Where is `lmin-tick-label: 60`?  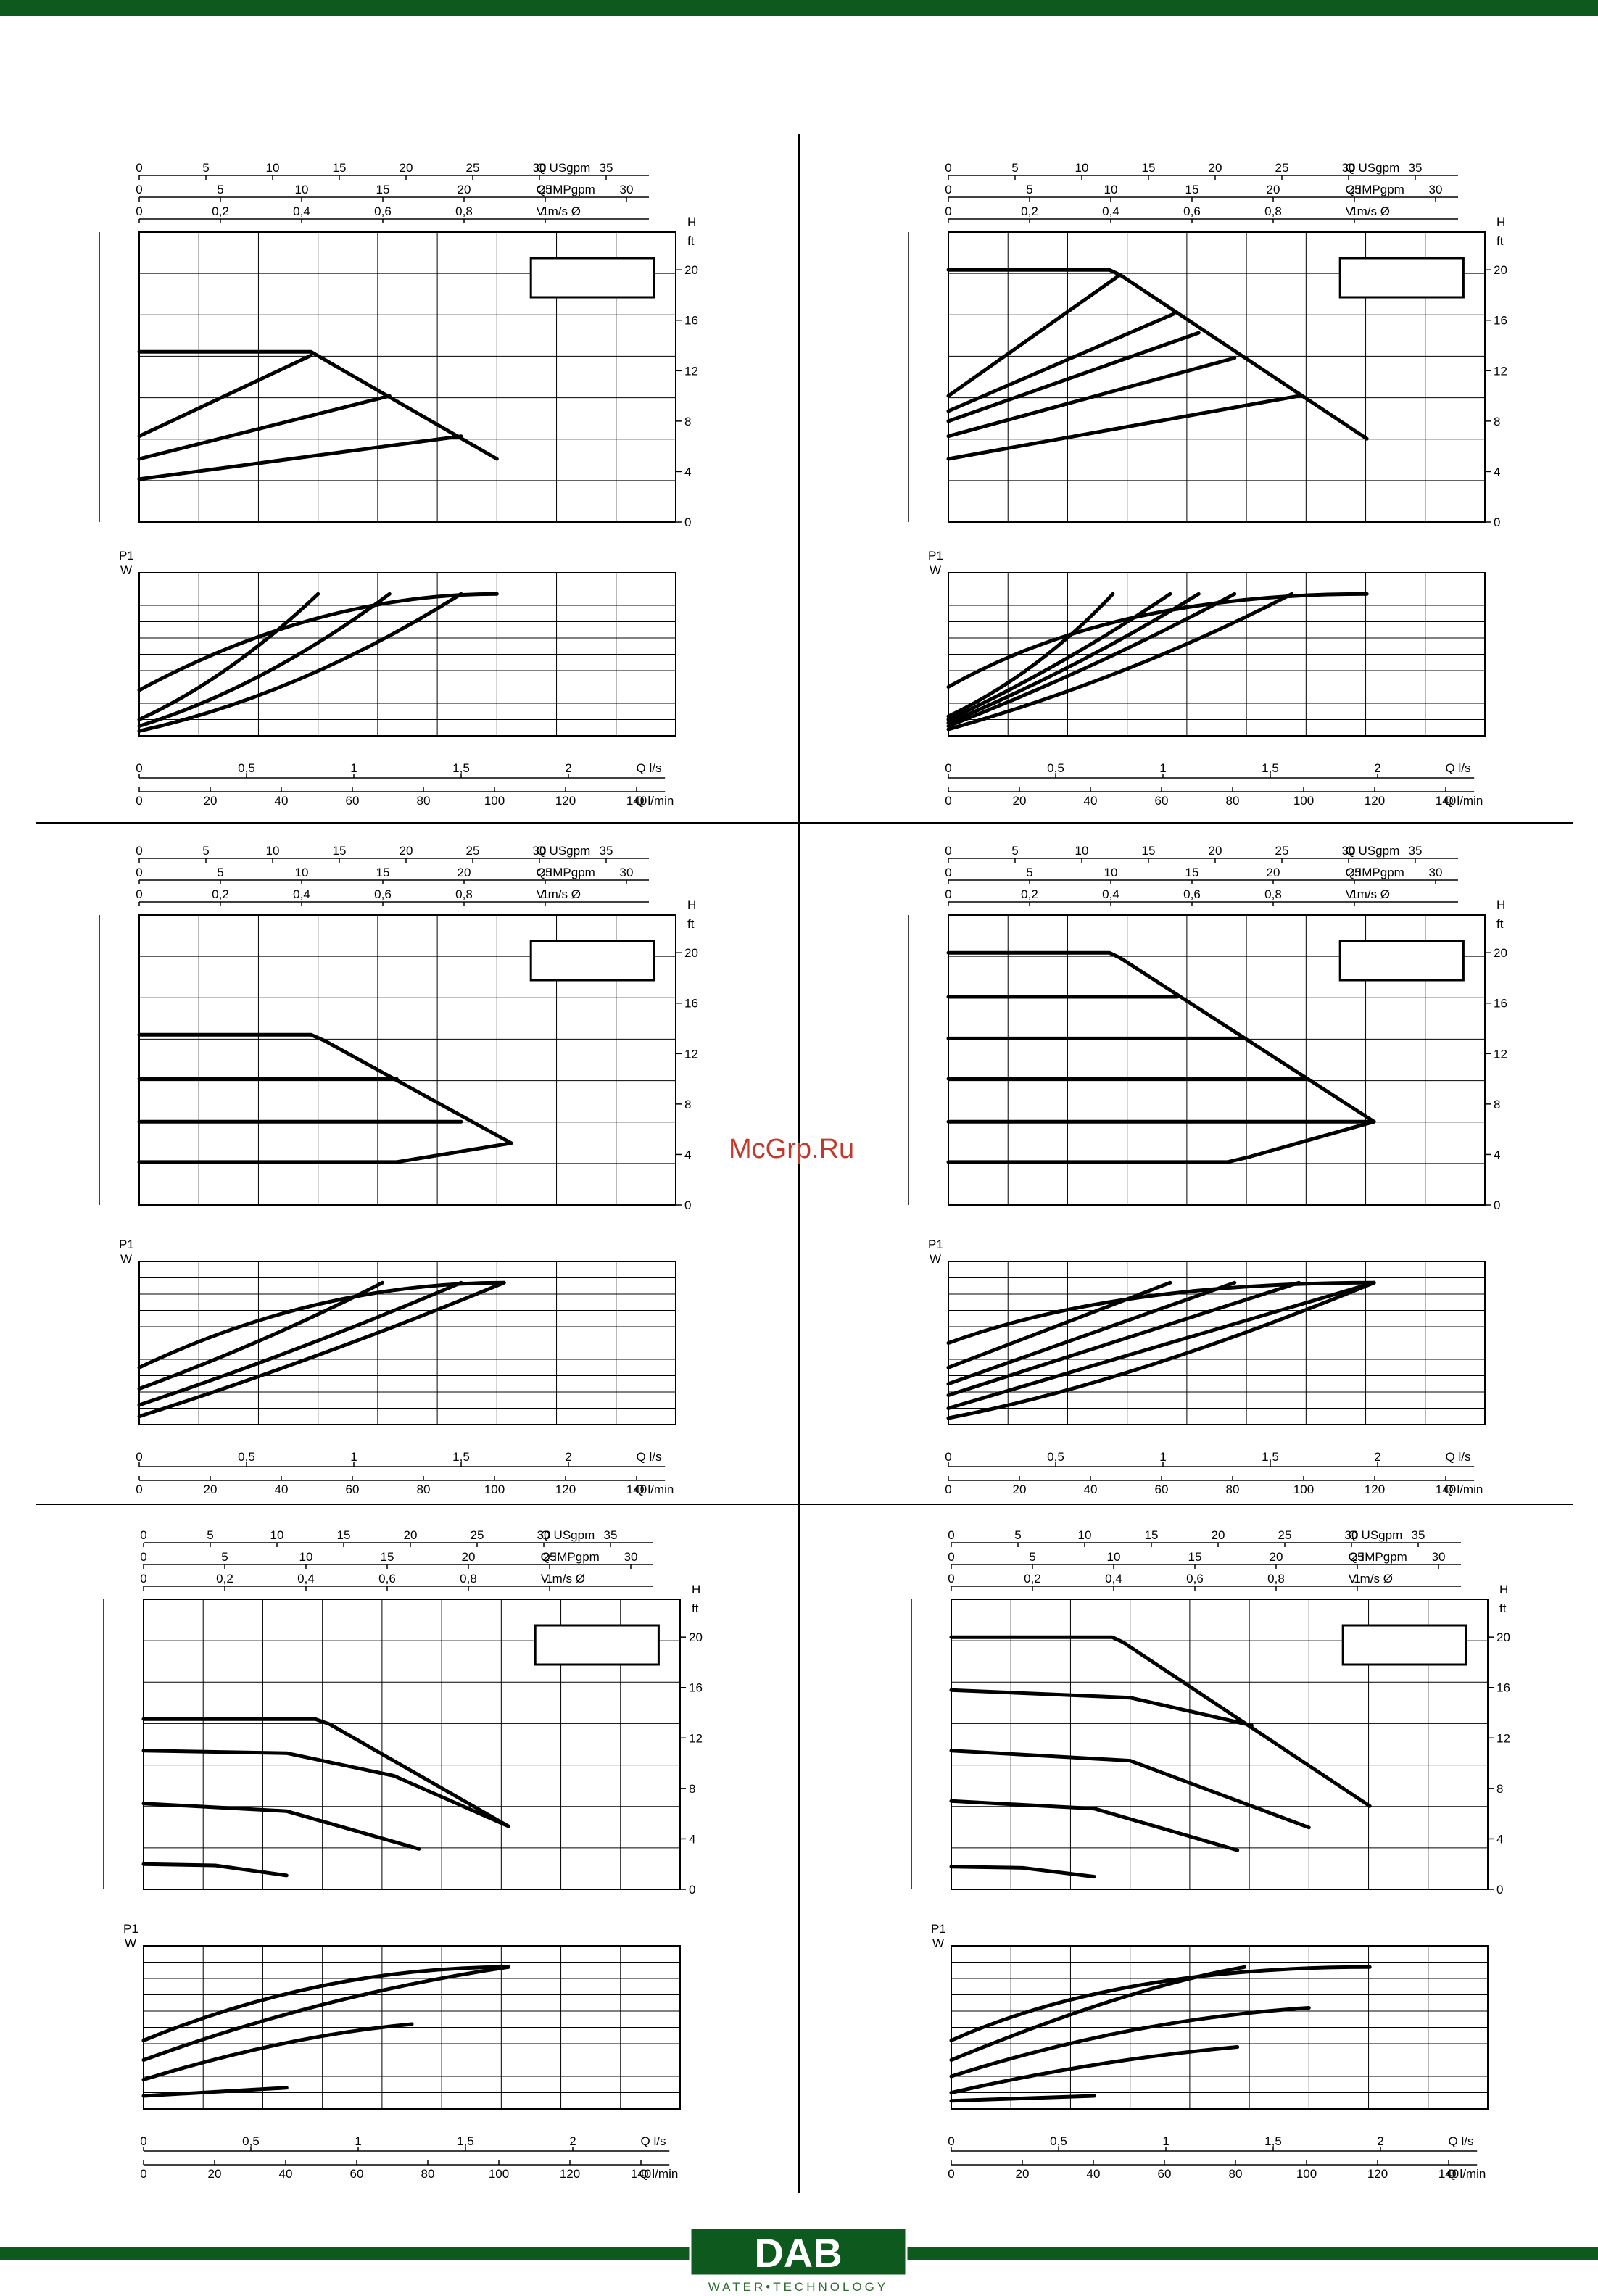
lmin-tick-label: 60 is located at coordinates (353, 801).